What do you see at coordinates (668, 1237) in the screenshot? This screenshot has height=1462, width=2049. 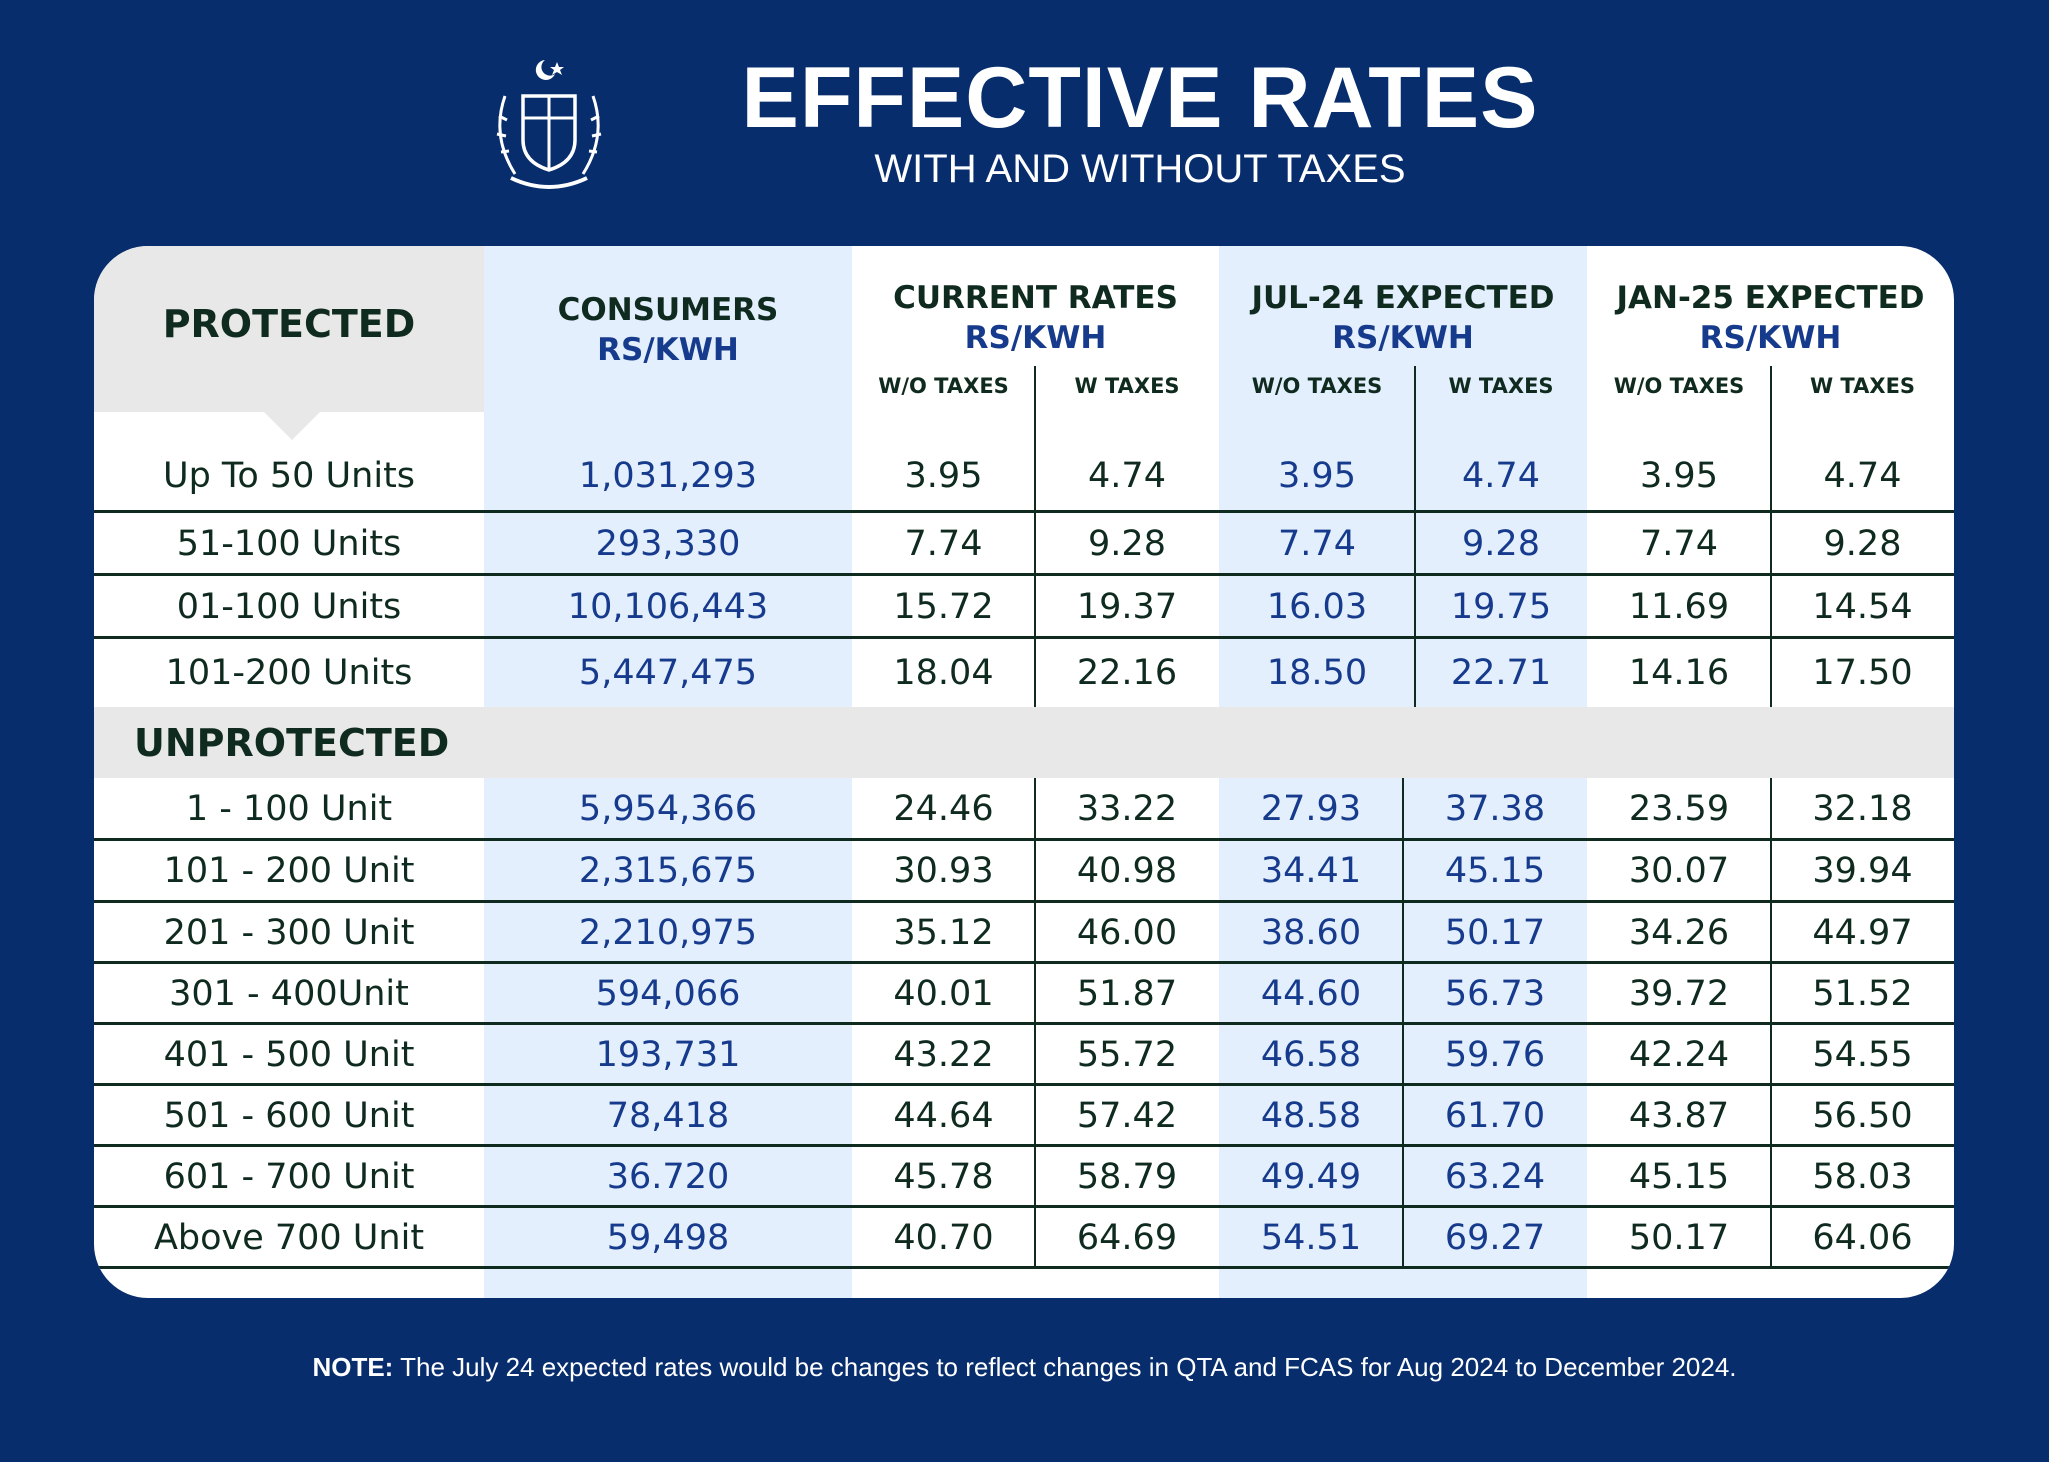 I see `table-cell: 59,498` at bounding box center [668, 1237].